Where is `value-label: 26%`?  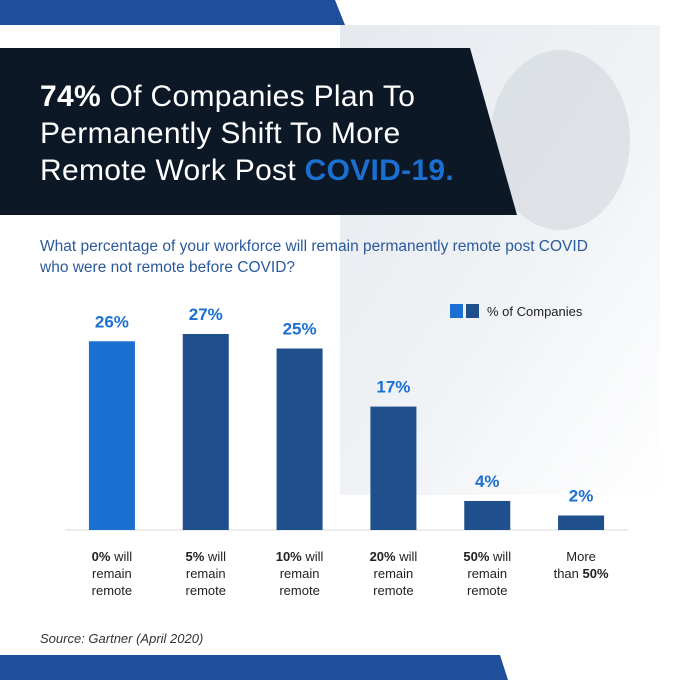 value-label: 26% is located at coordinates (112, 321).